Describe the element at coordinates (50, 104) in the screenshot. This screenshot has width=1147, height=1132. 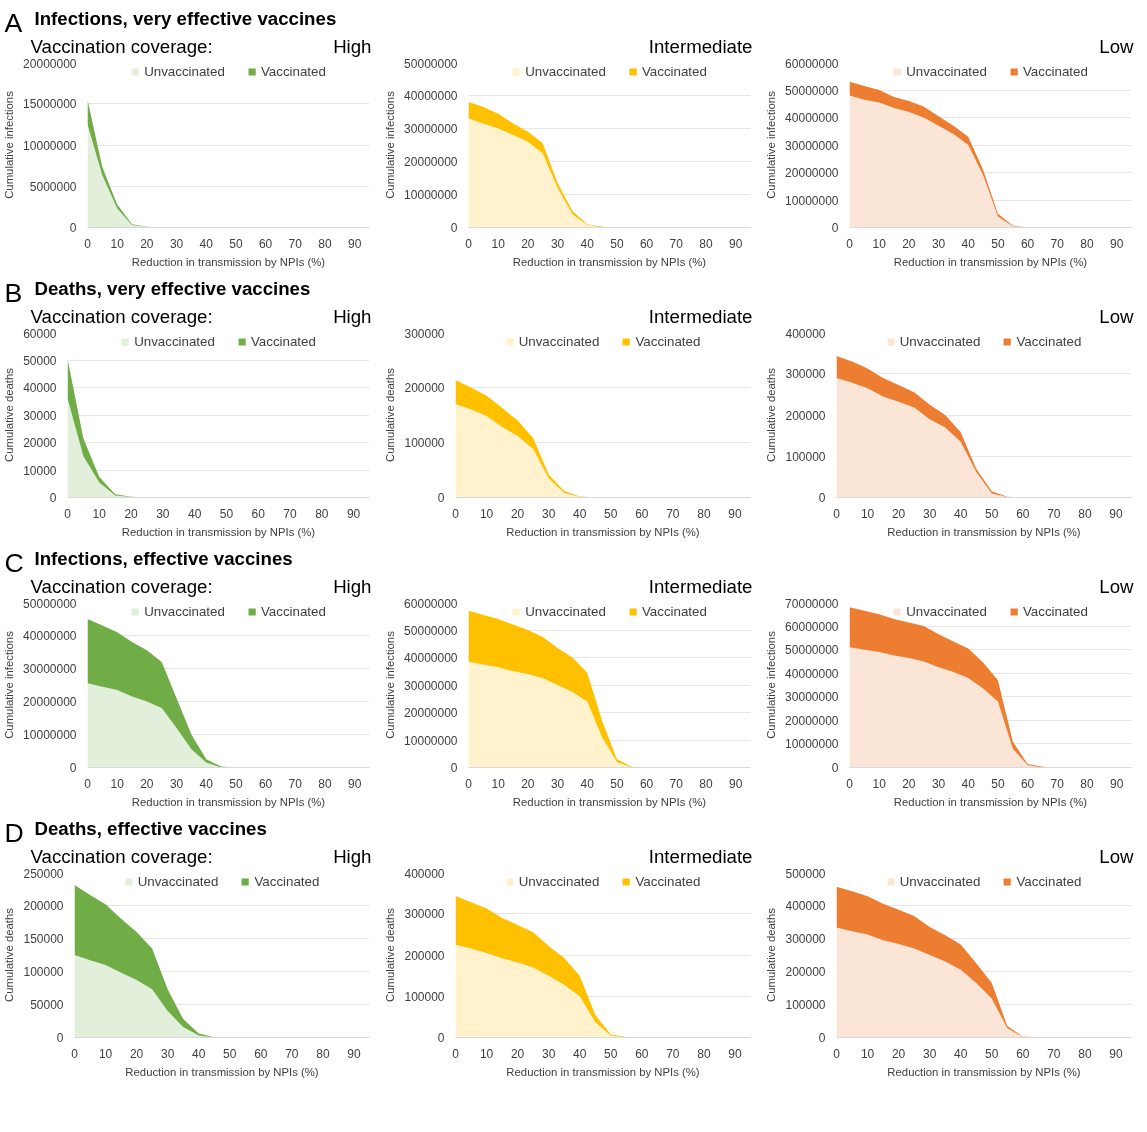
I see `y-tick-label: 15000000` at that location.